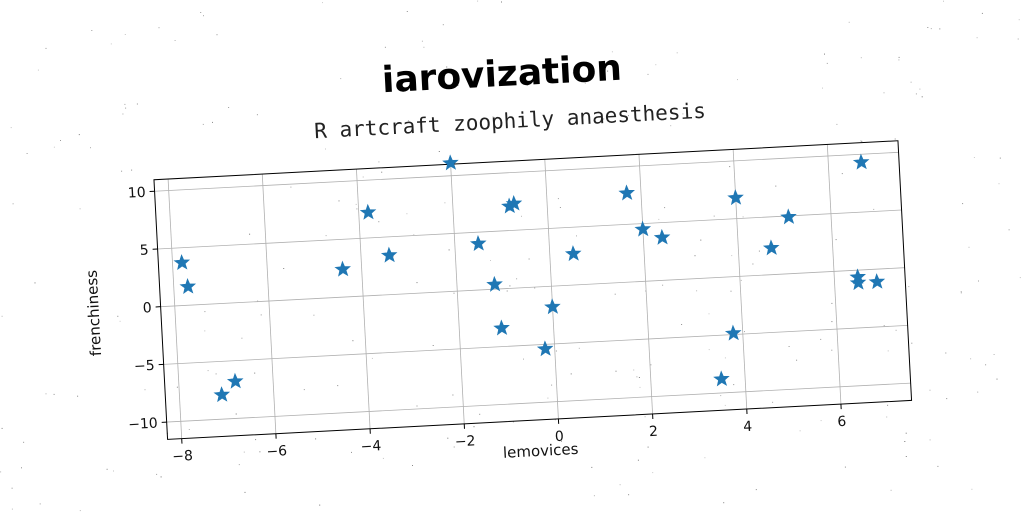 This screenshot has height=512, width=1024. Describe the element at coordinates (510, 121) in the screenshot. I see `chart-subtitle: R artcraft zoophily anaesthesis` at that location.